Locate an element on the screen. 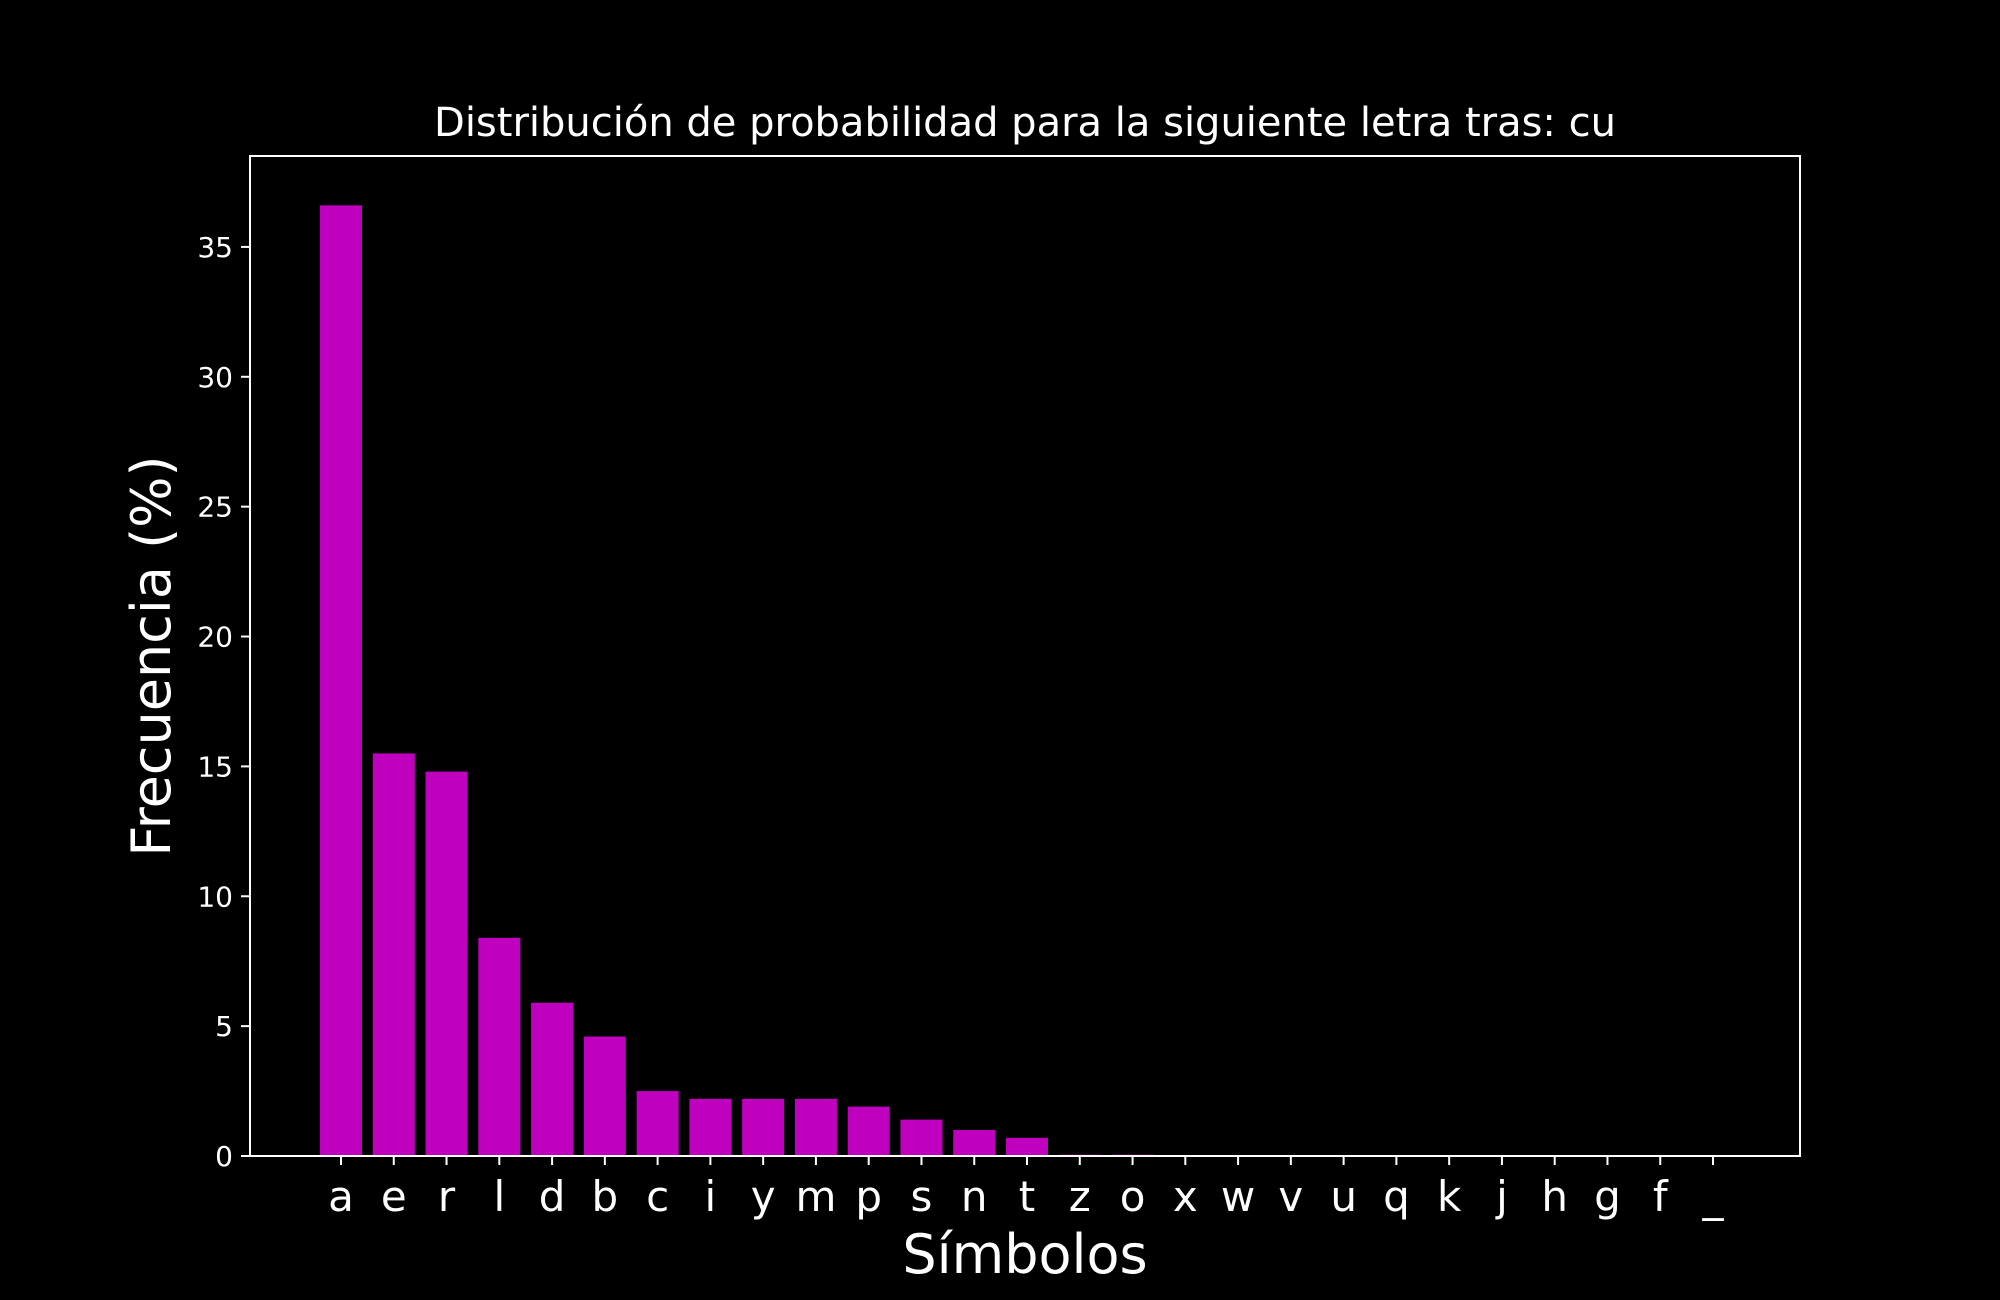 This screenshot has height=1300, width=2000. bar-c is located at coordinates (657, 1123).